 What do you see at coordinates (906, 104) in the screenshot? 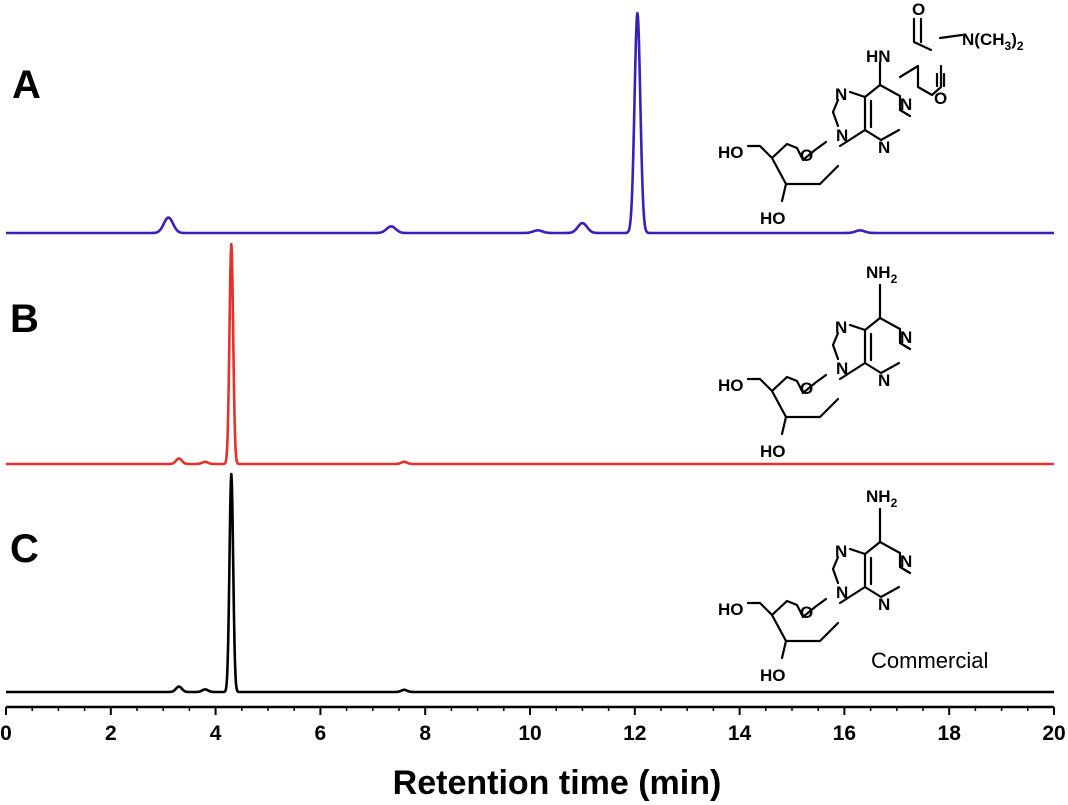
I see `structure-a-label-n1: N` at bounding box center [906, 104].